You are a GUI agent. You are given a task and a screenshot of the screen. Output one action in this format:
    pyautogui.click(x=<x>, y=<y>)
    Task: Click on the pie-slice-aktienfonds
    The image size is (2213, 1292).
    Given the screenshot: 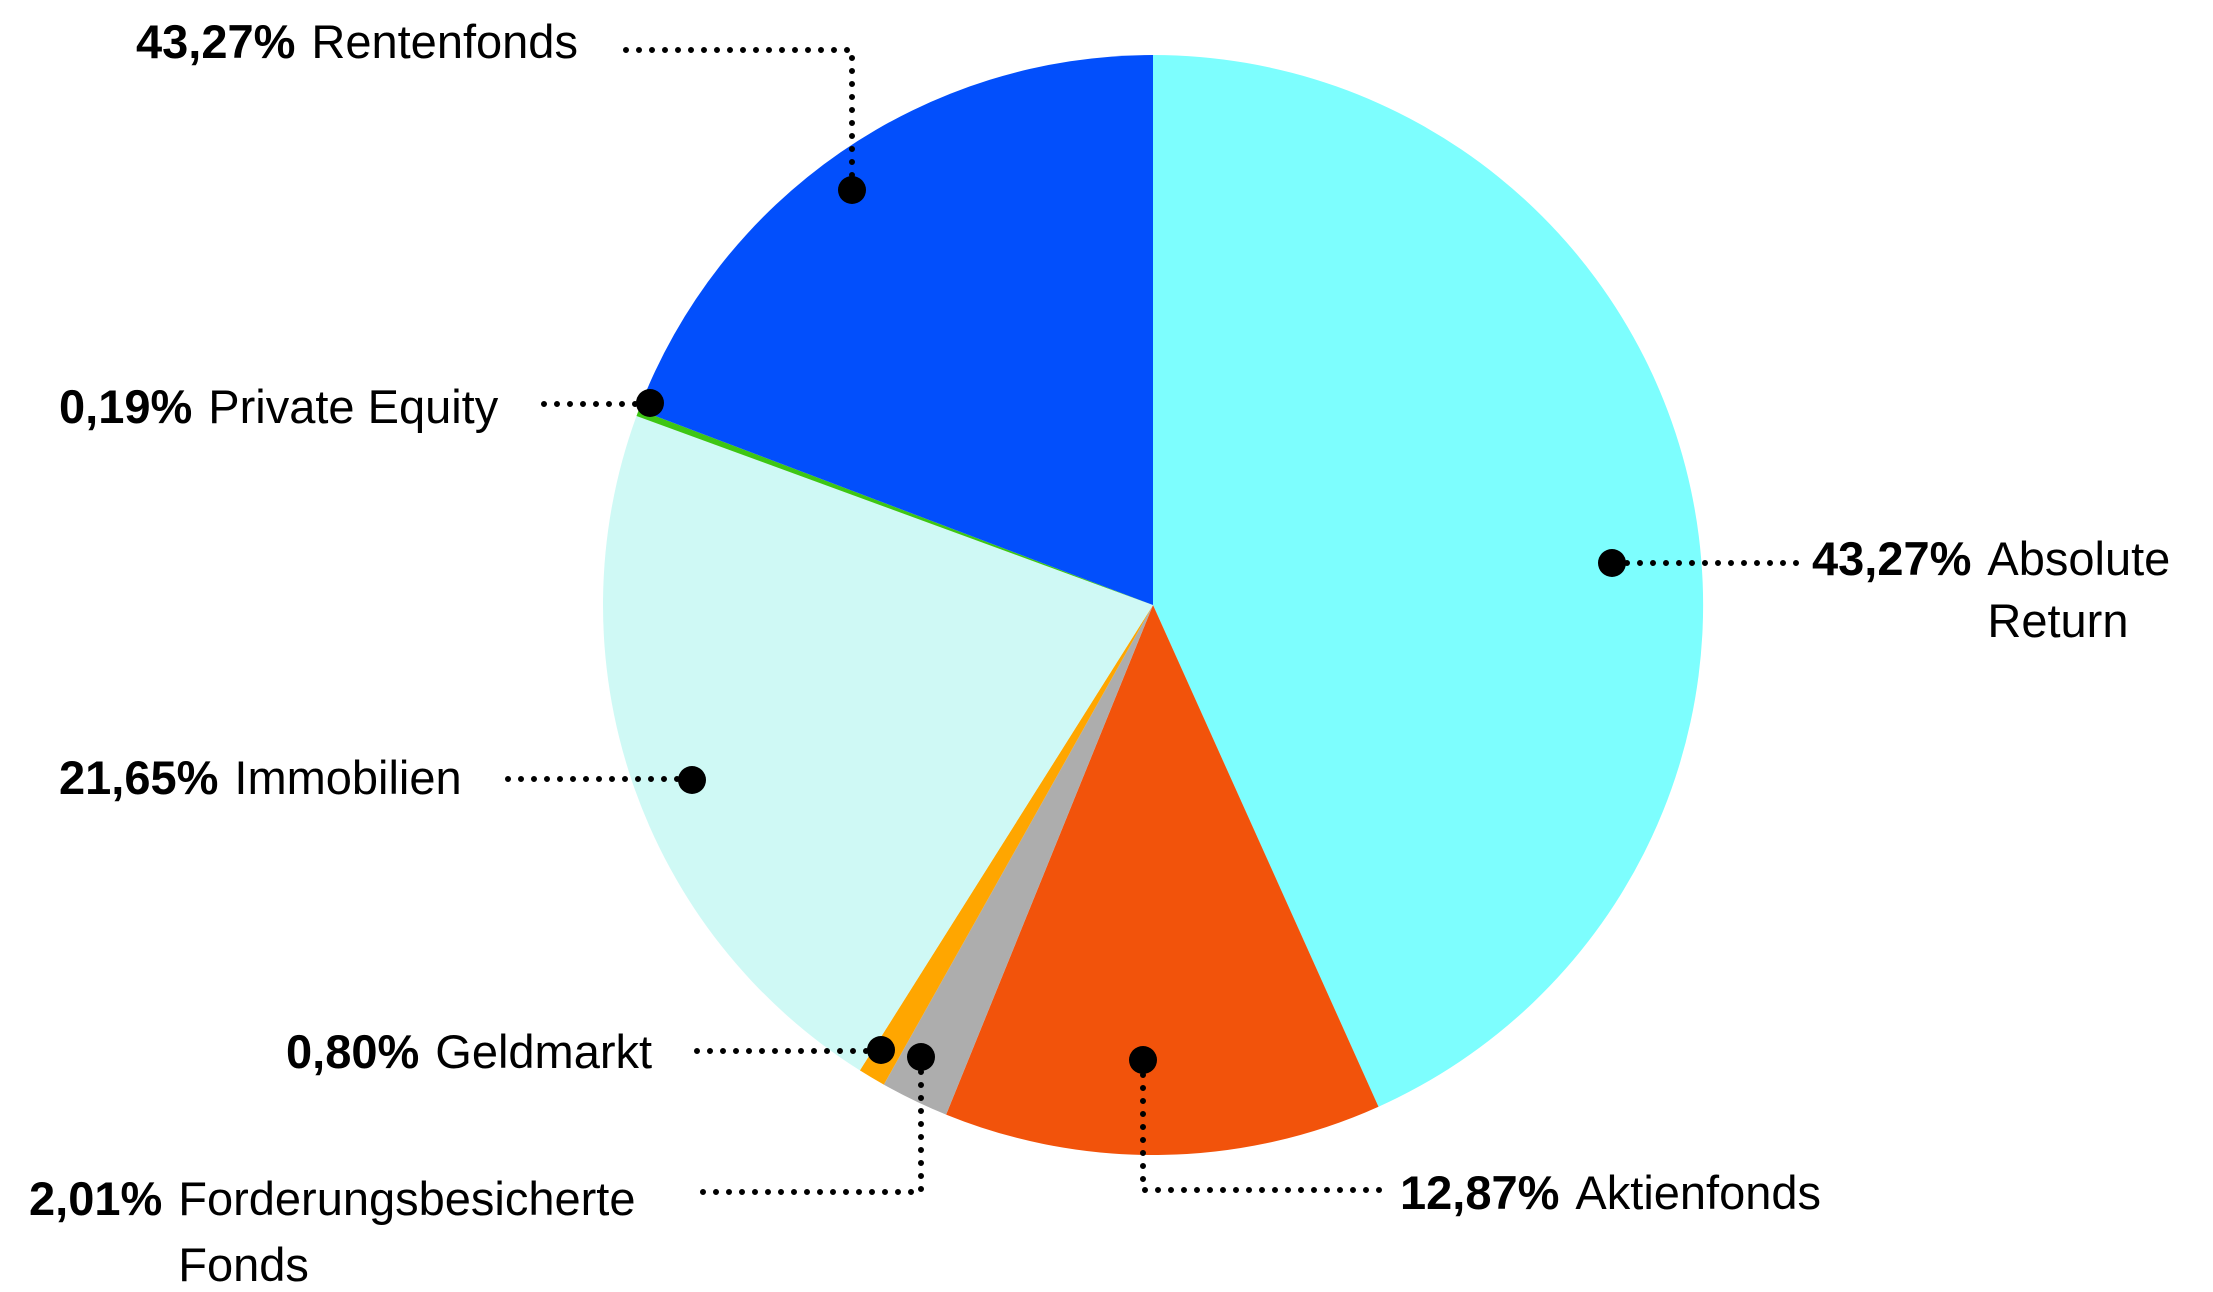 What is the action you would take?
    pyautogui.click(x=1162, y=880)
    